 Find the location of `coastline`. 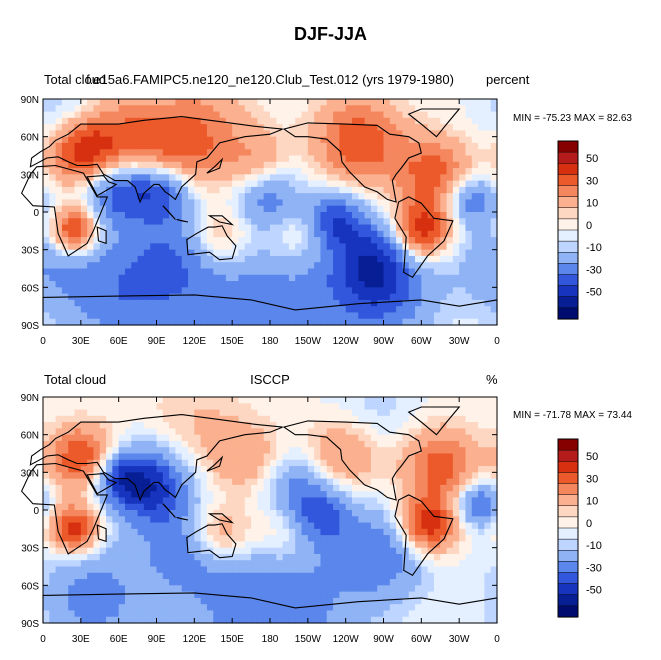

coastline is located at coordinates (182, 220).